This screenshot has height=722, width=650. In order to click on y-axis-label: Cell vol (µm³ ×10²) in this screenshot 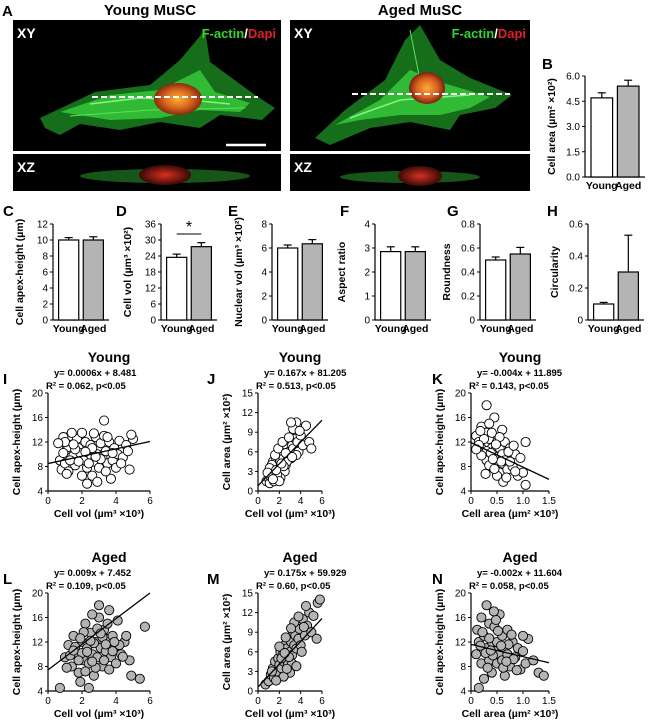, I will do `click(128, 272)`.